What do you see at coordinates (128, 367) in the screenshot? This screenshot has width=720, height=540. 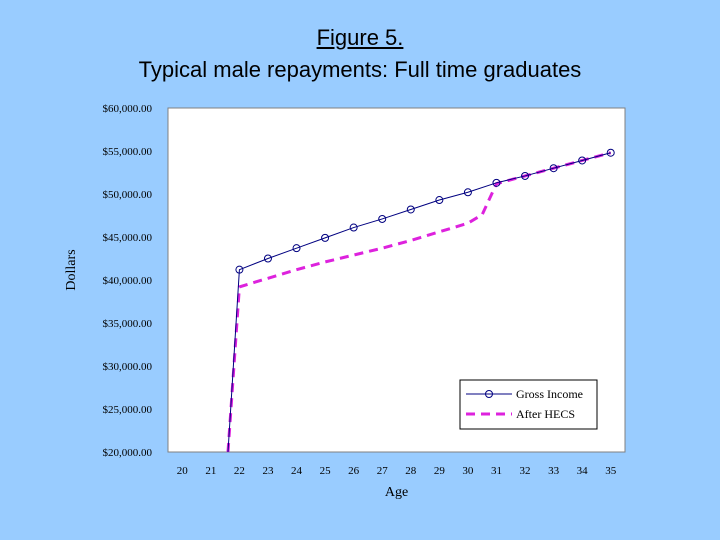 I see `y-tick-label: $30,000.00` at bounding box center [128, 367].